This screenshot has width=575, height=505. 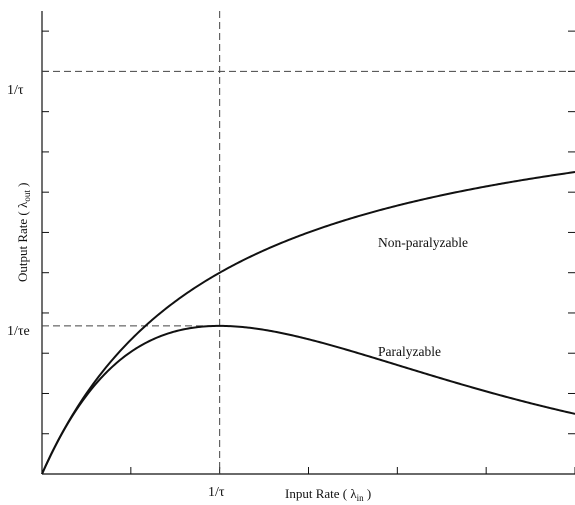 What do you see at coordinates (423, 242) in the screenshot?
I see `series-label-non-paralyzable: Non-paralyzable` at bounding box center [423, 242].